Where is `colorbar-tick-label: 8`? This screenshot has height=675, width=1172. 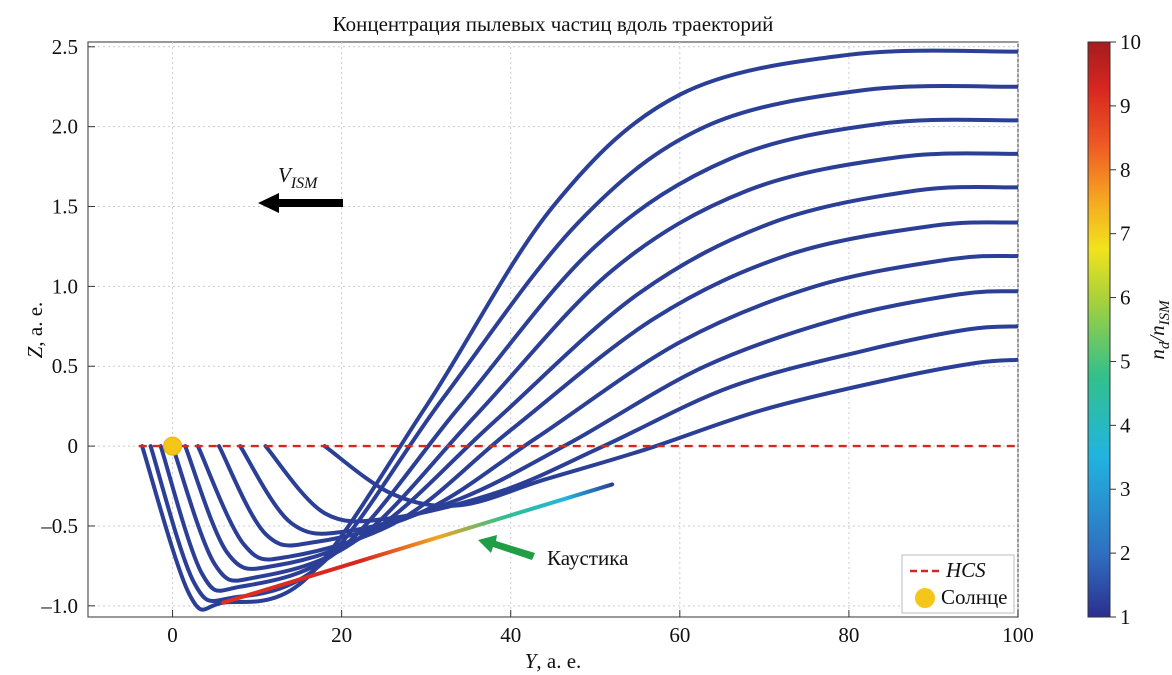 colorbar-tick-label: 8 is located at coordinates (1125, 170).